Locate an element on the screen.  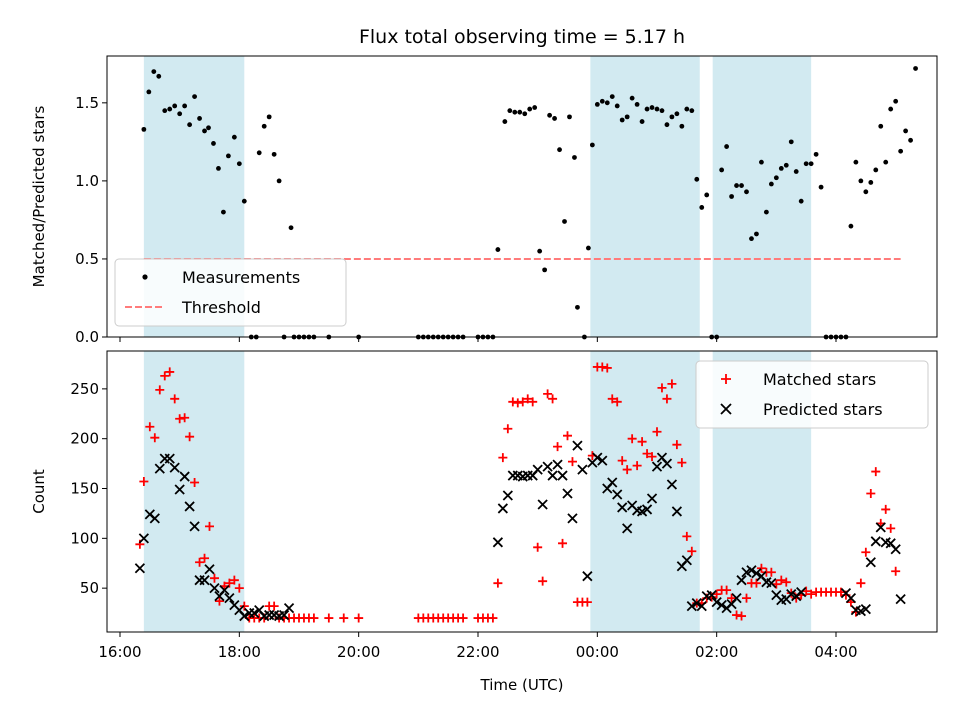
legend-1: Matched stars Predicted stars is located at coordinates (812, 394).